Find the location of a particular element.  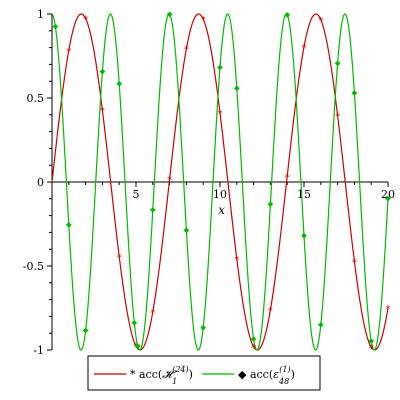

x-tick-label: 20 is located at coordinates (388, 194).